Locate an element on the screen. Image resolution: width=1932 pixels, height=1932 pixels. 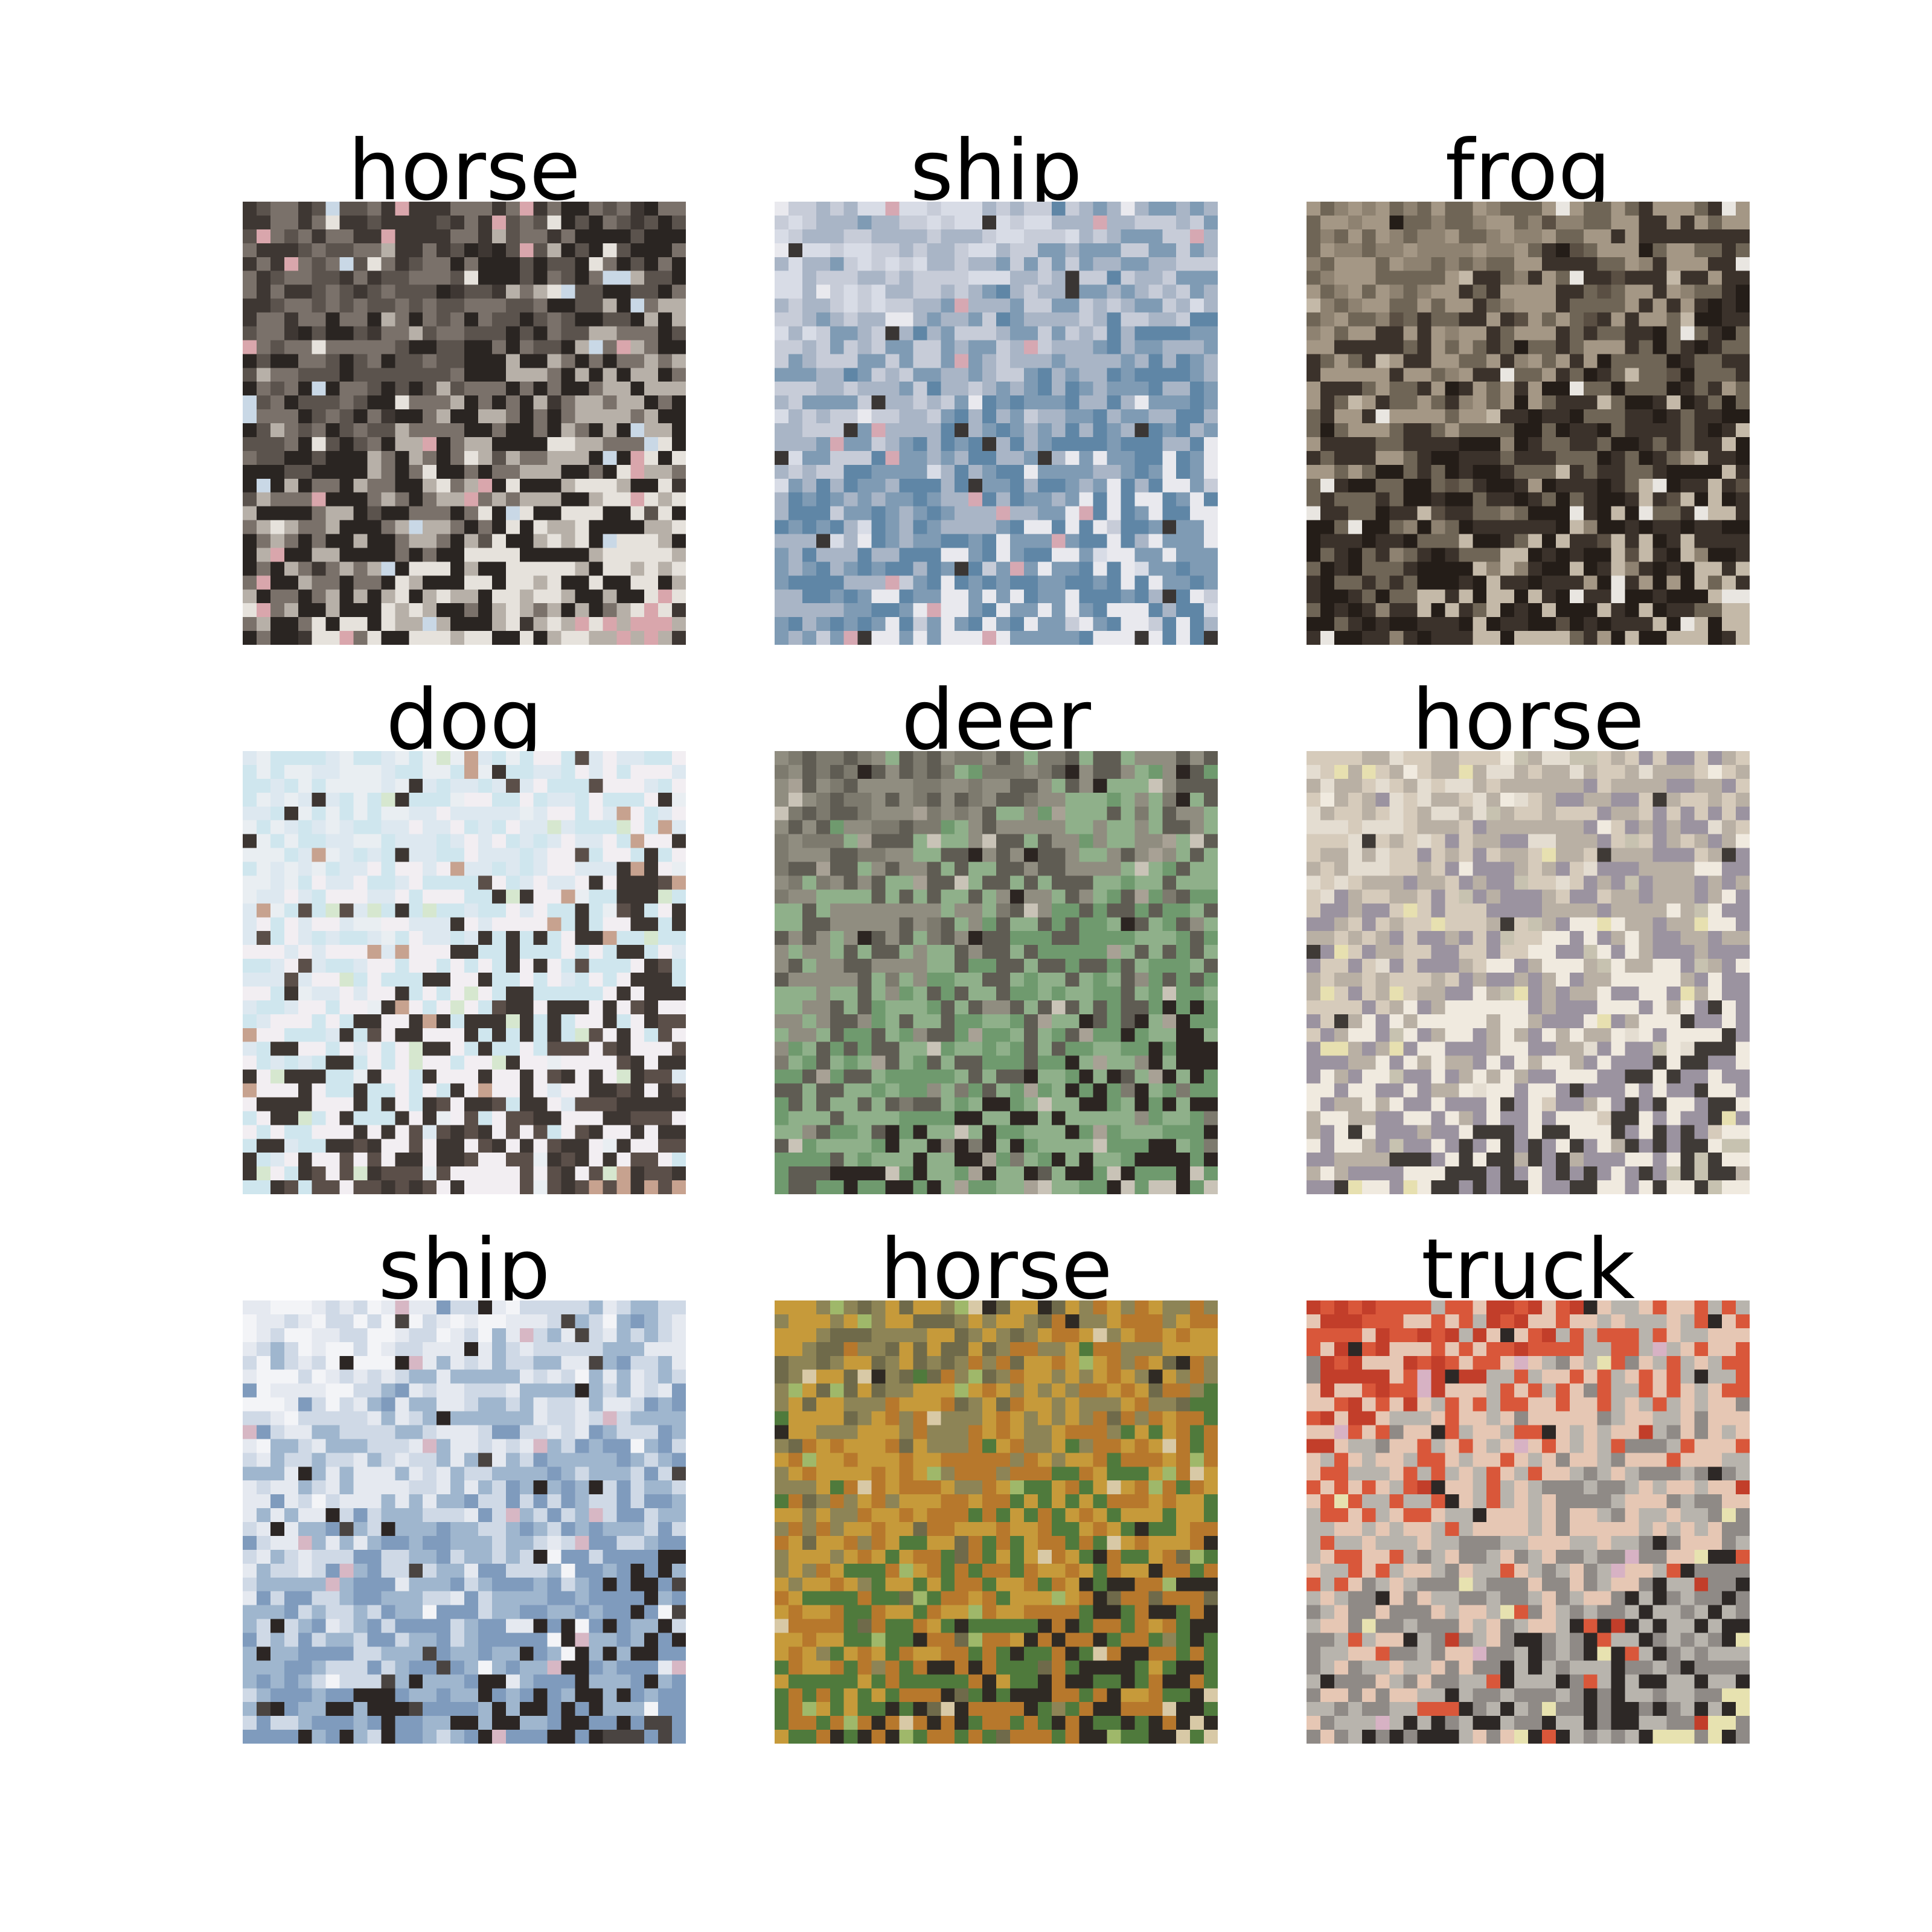
panel-title: deer is located at coordinates (997, 720).